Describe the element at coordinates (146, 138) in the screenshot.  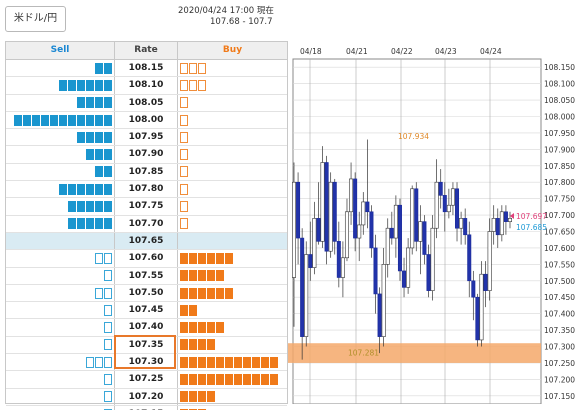
I see `order-book-row: 107.95` at that location.